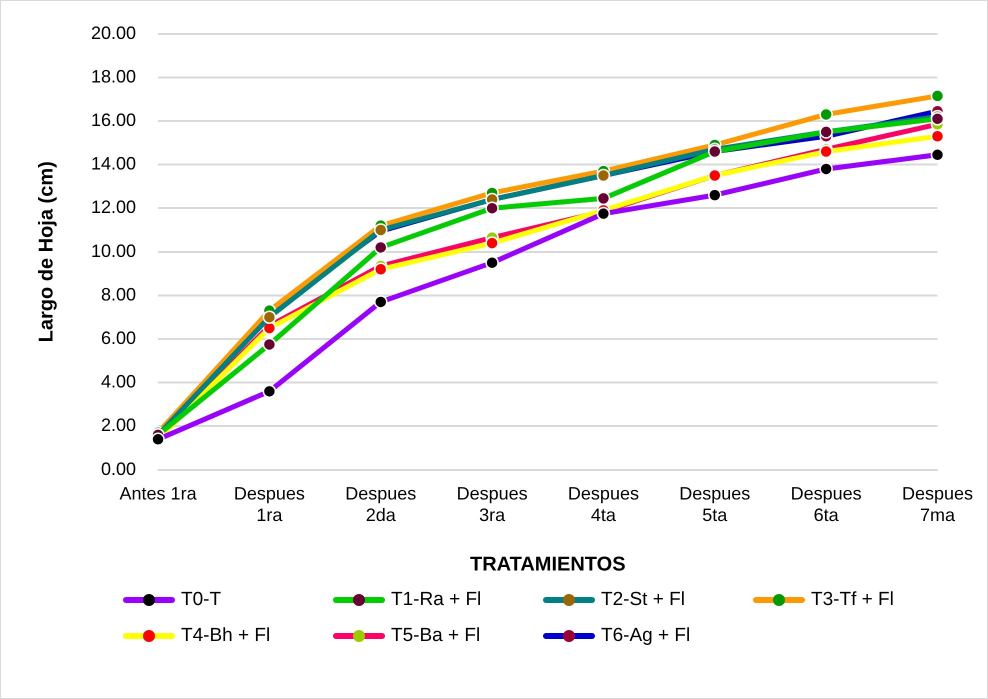 The image size is (988, 699). What do you see at coordinates (603, 505) in the screenshot?
I see `x-tick-label: Despues 4ta` at bounding box center [603, 505].